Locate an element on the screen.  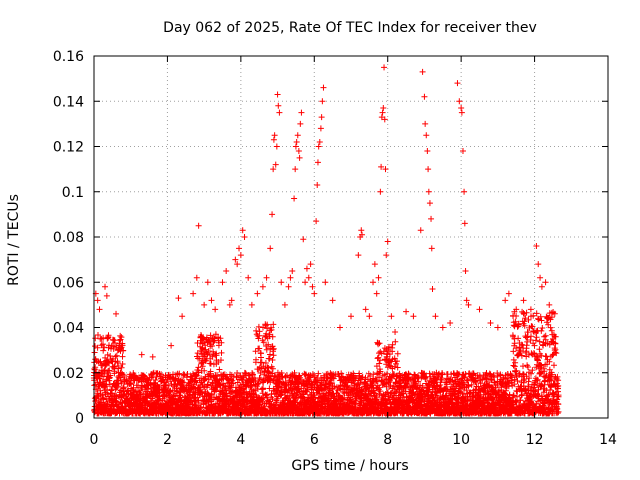
y-tick-label: 0.04 is located at coordinates (68, 329).